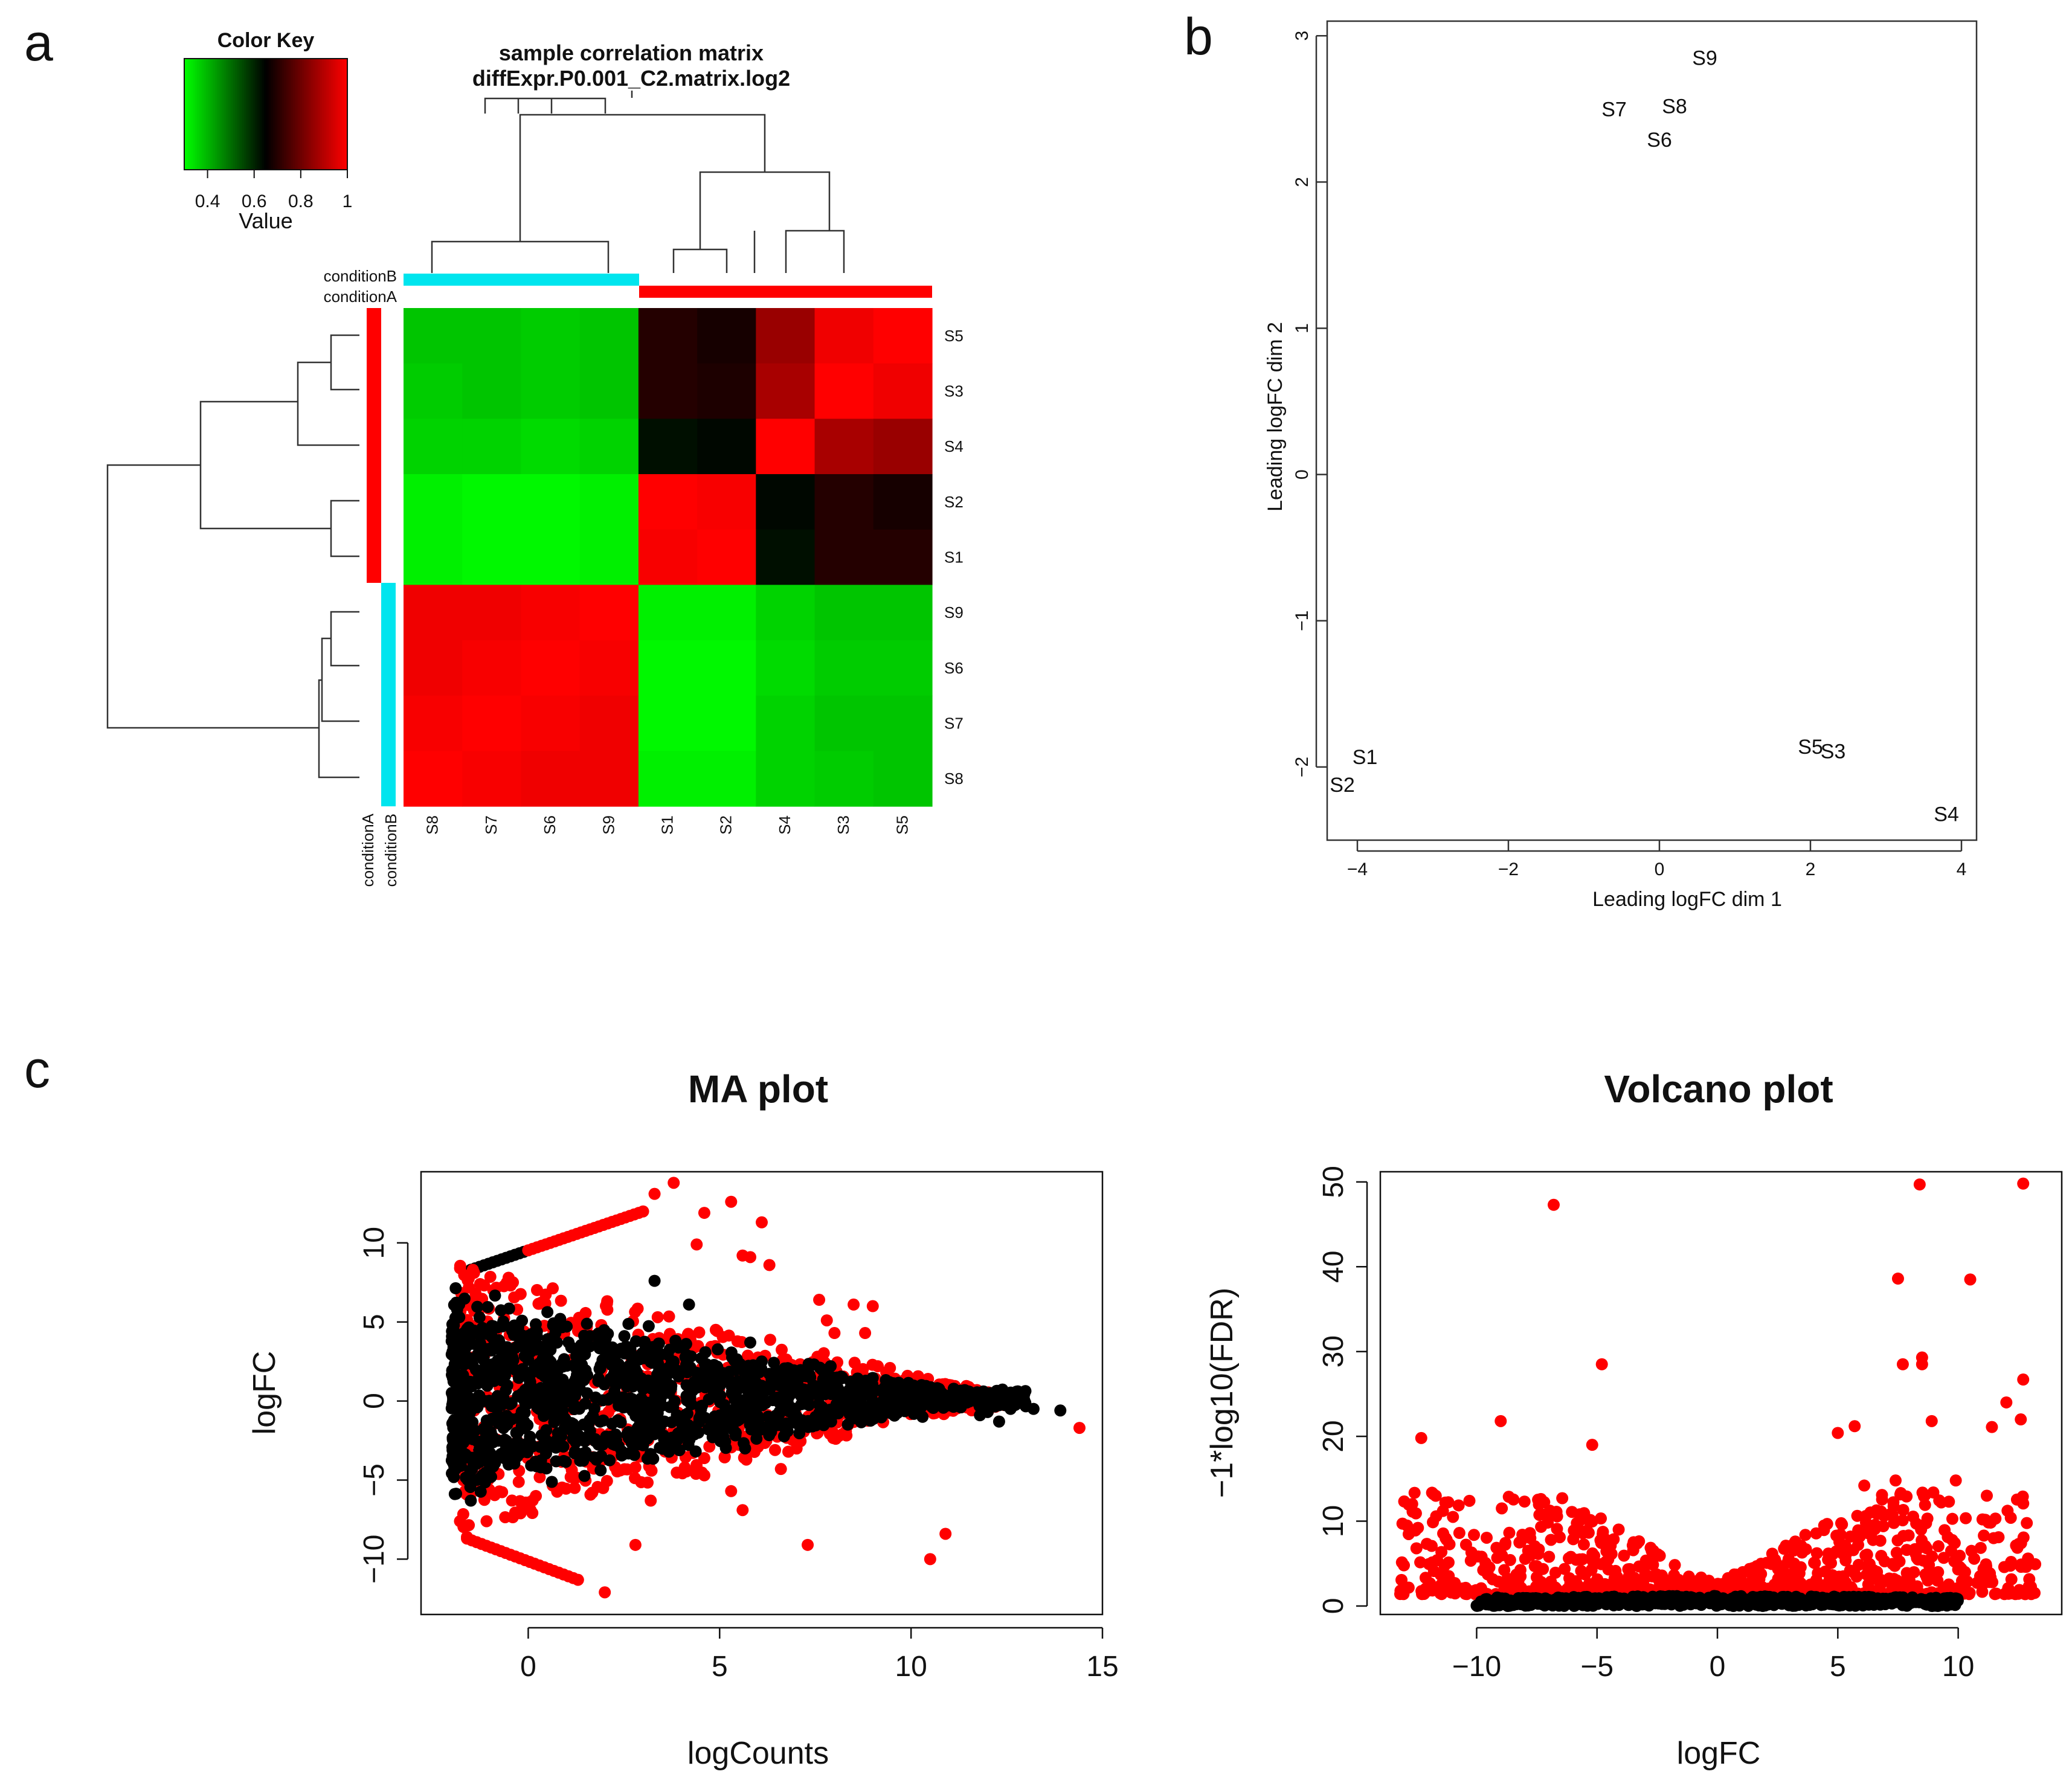 This screenshot has height=1786, width=2072. What do you see at coordinates (1334, 1351) in the screenshot?
I see `vol-y-tick-label: 30` at bounding box center [1334, 1351].